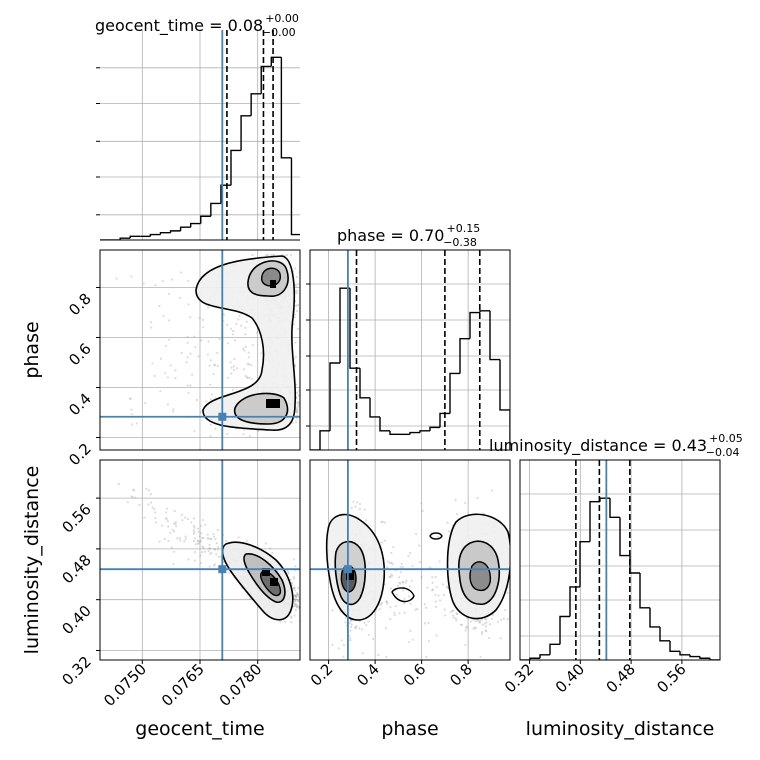  I want to click on geocent-time-histogram-panel: geocent_time = 0.08 +0.00 −0.00, so click(197, 126).